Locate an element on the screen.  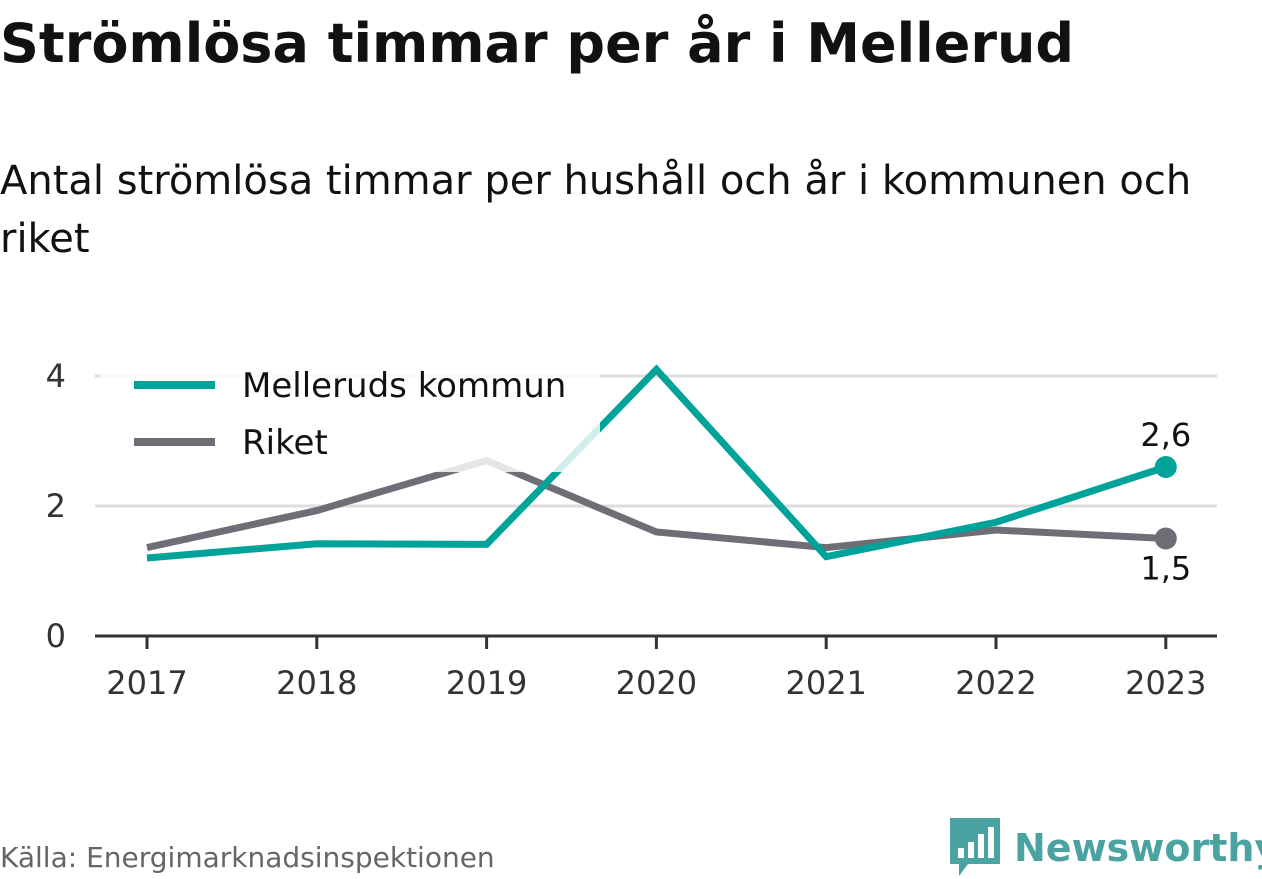
legend-label: Riket is located at coordinates (285, 443).